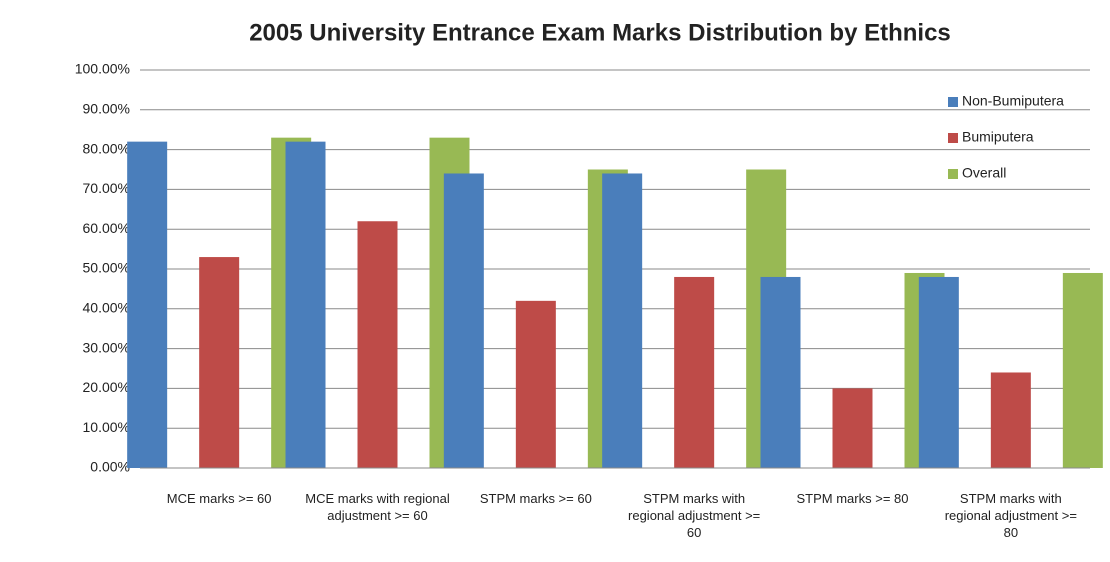  What do you see at coordinates (106, 308) in the screenshot?
I see `y-tick-label: 40.00%` at bounding box center [106, 308].